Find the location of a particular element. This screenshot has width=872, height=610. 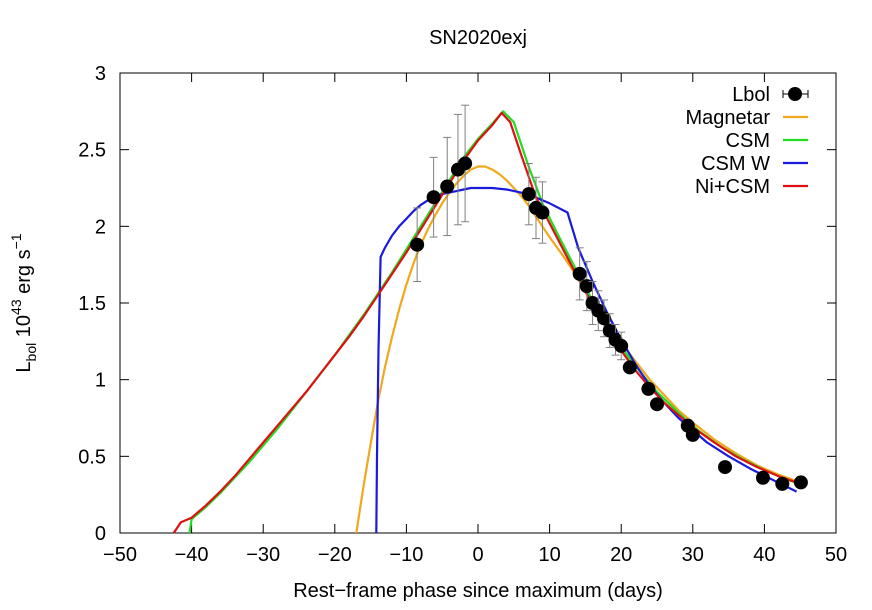

y-axis-title: Lbol 1043 erg s−1 is located at coordinates (23, 302).